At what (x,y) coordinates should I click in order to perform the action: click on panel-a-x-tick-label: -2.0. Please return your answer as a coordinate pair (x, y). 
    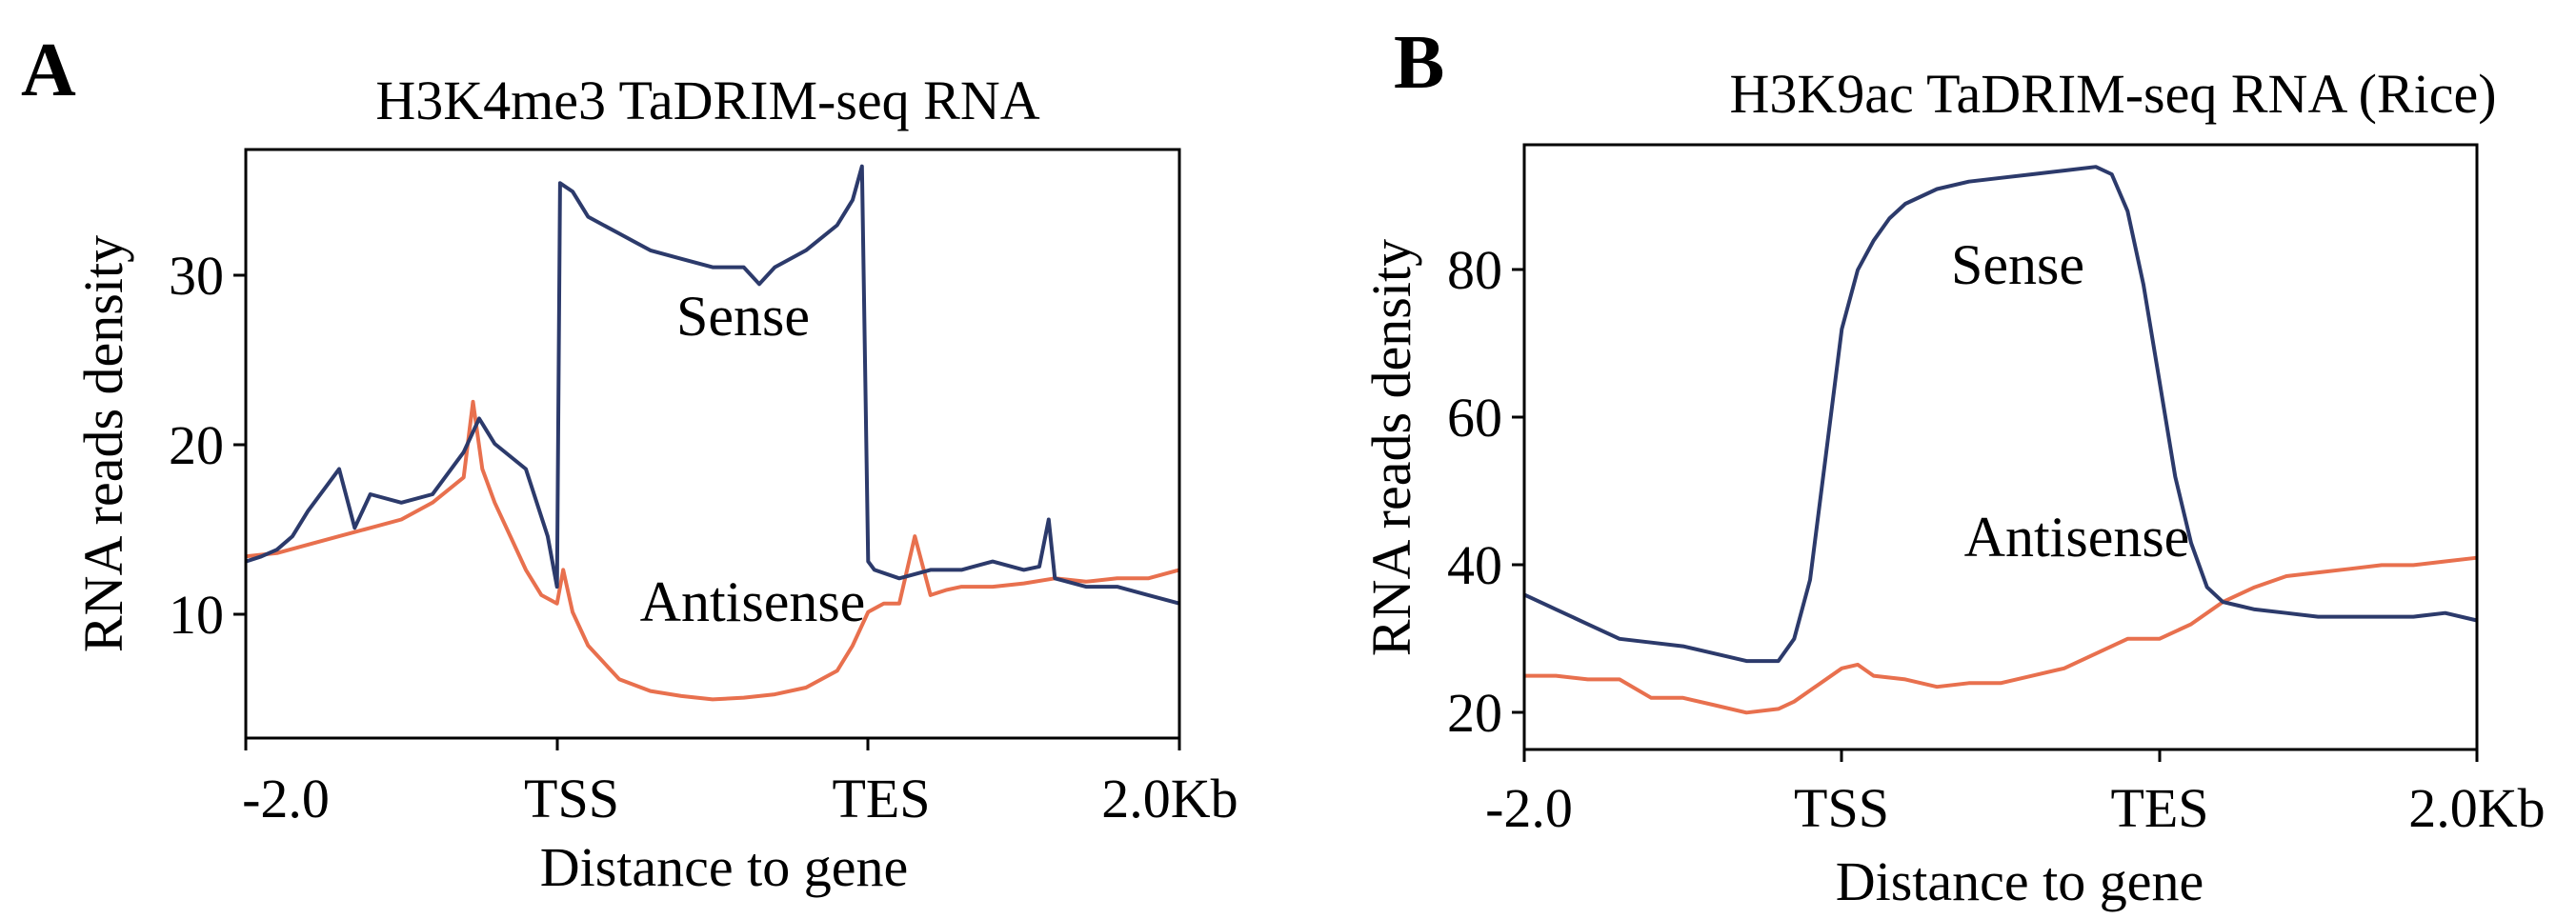
    Looking at the image, I should click on (286, 798).